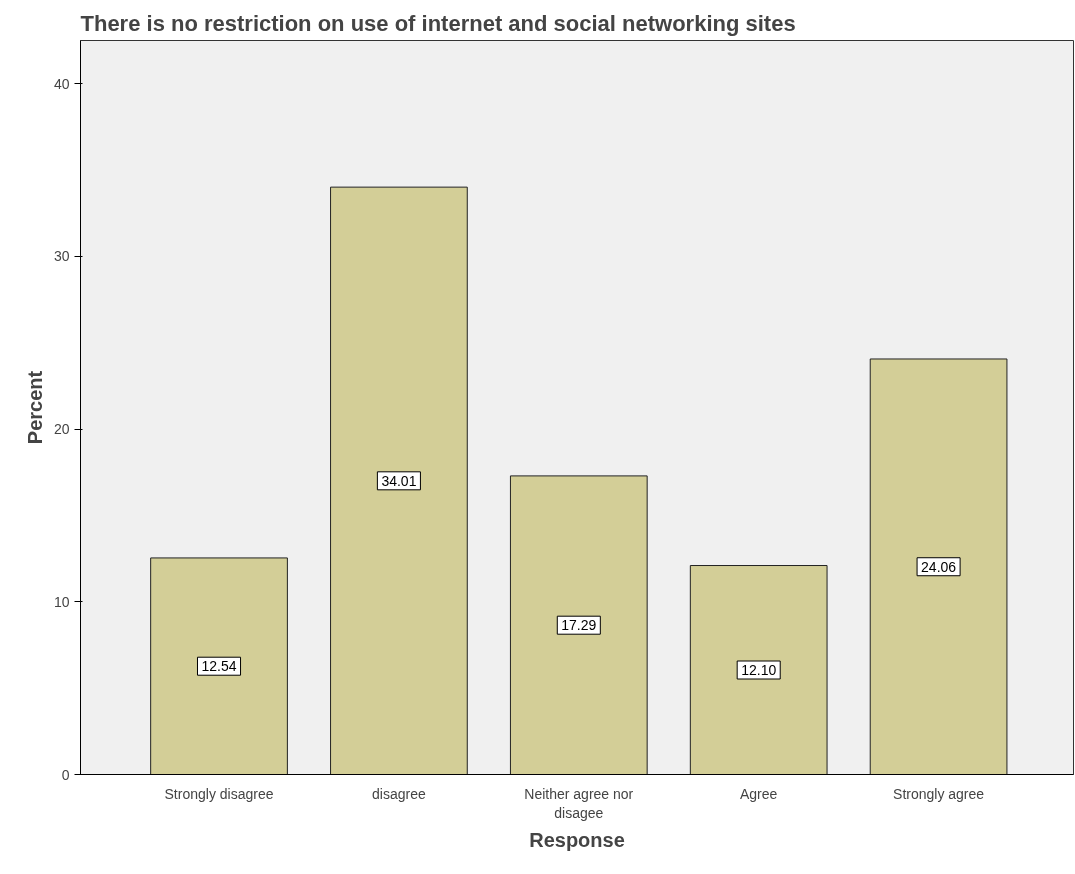 The height and width of the screenshot is (874, 1075). I want to click on y-tick-label: 20, so click(61, 429).